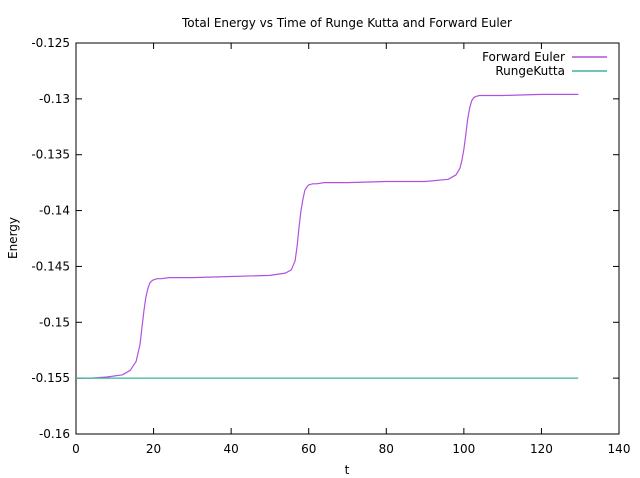 Image resolution: width=640 pixels, height=478 pixels. Describe the element at coordinates (523, 57) in the screenshot. I see `legend-label-forward-euler: Forward Euler` at that location.